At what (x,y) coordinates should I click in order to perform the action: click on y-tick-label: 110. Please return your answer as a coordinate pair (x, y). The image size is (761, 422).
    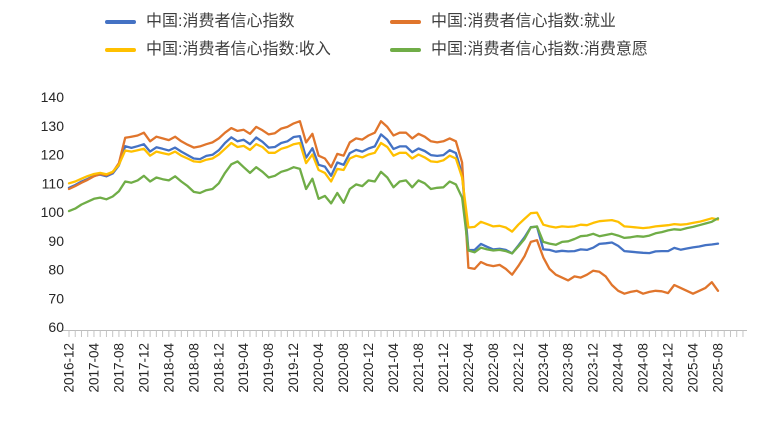
    Looking at the image, I should click on (53, 183).